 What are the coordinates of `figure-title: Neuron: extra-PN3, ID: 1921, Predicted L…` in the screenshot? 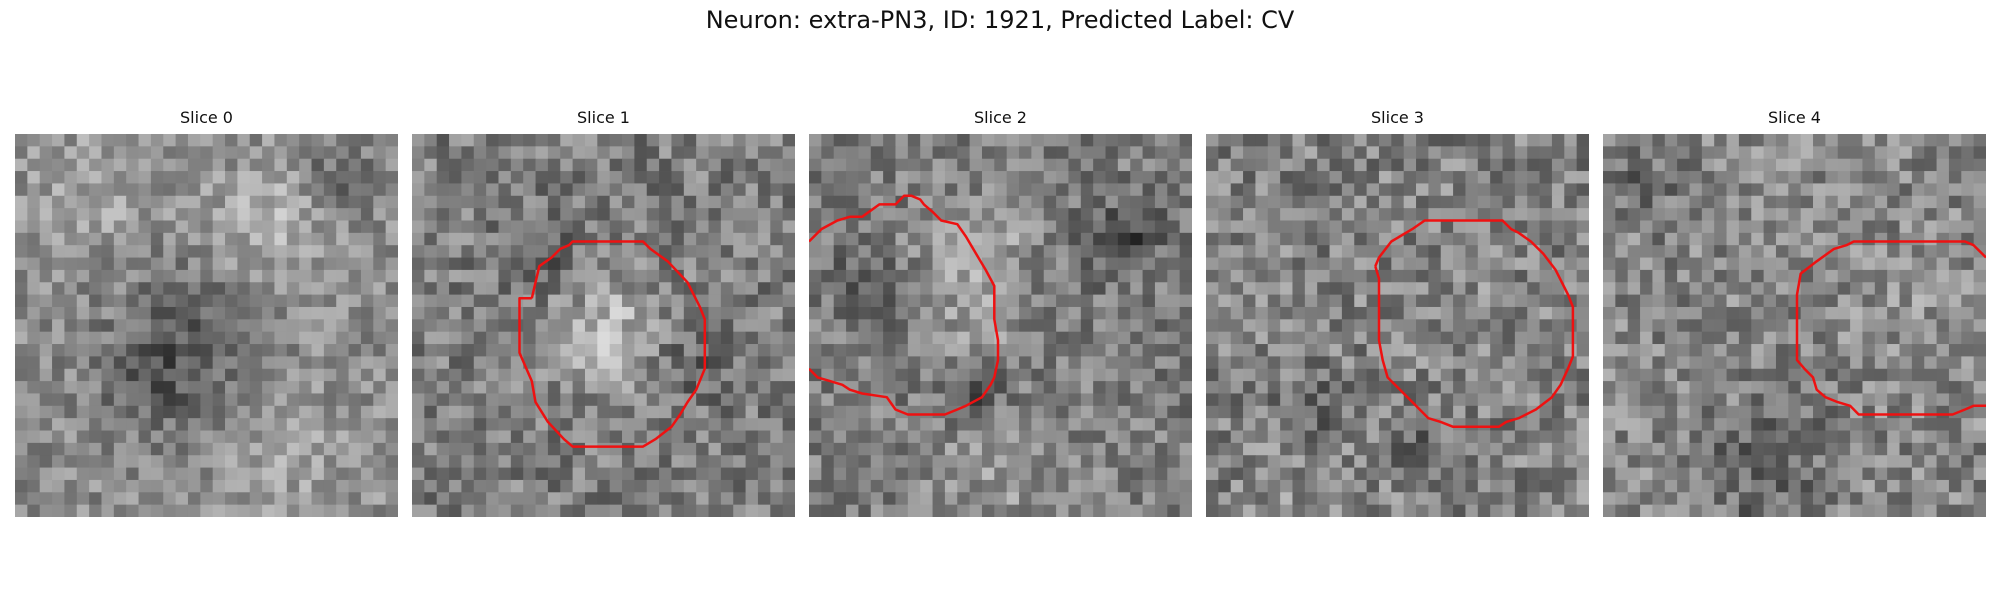 It's located at (1000, 20).